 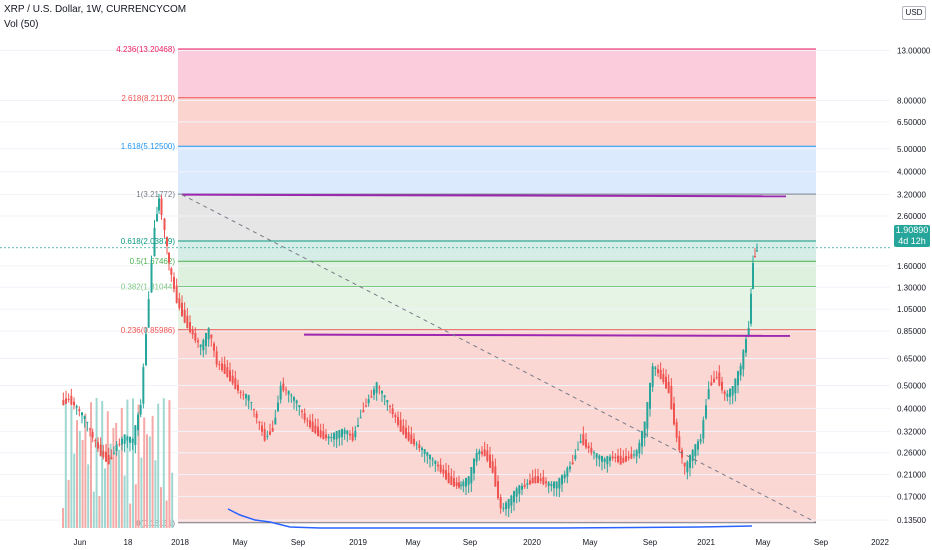 What do you see at coordinates (706, 542) in the screenshot?
I see `time-tick-label: 2021` at bounding box center [706, 542].